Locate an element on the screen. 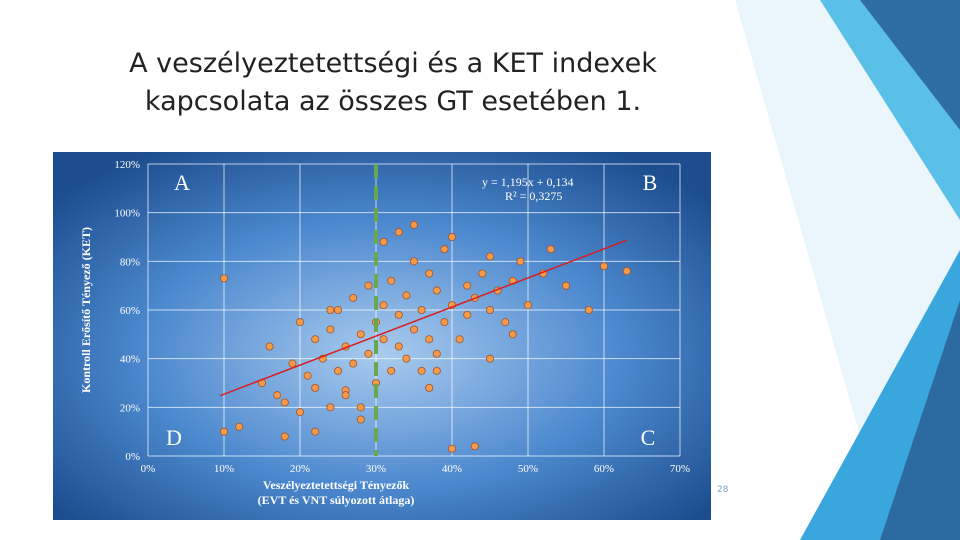  y-tick-label: 0% is located at coordinates (132, 457).